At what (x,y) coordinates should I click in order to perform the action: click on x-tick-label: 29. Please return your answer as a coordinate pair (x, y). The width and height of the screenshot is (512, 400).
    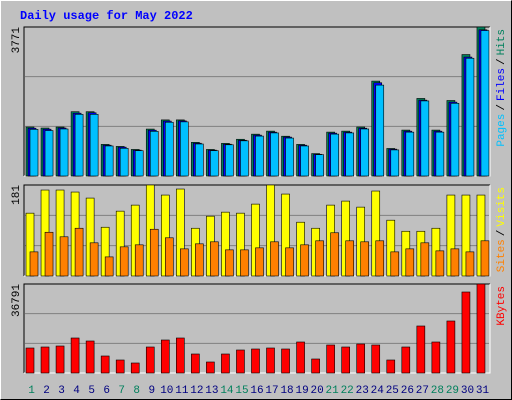
    Looking at the image, I should click on (452, 391).